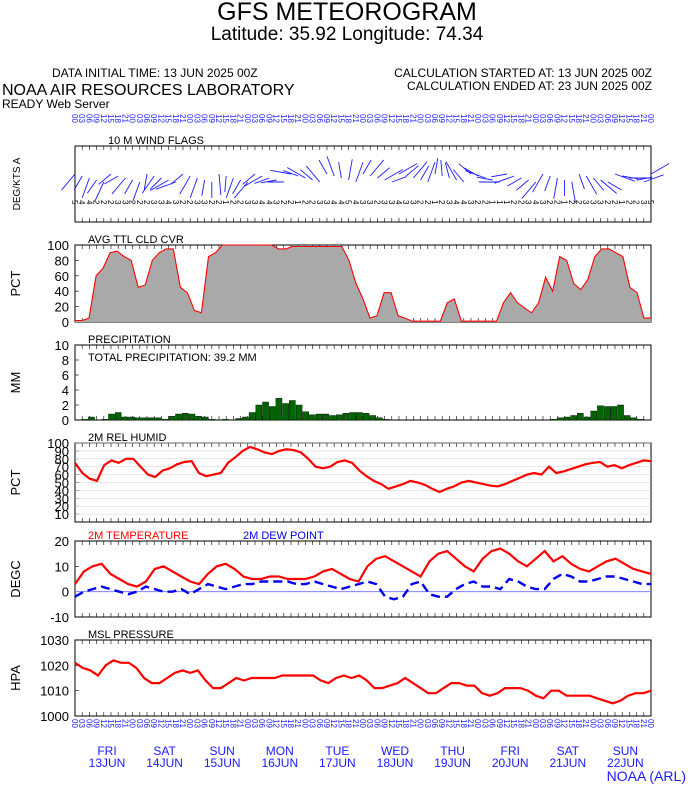 The height and width of the screenshot is (788, 694). What do you see at coordinates (222, 763) in the screenshot?
I see `date-label: 15JUN` at bounding box center [222, 763].